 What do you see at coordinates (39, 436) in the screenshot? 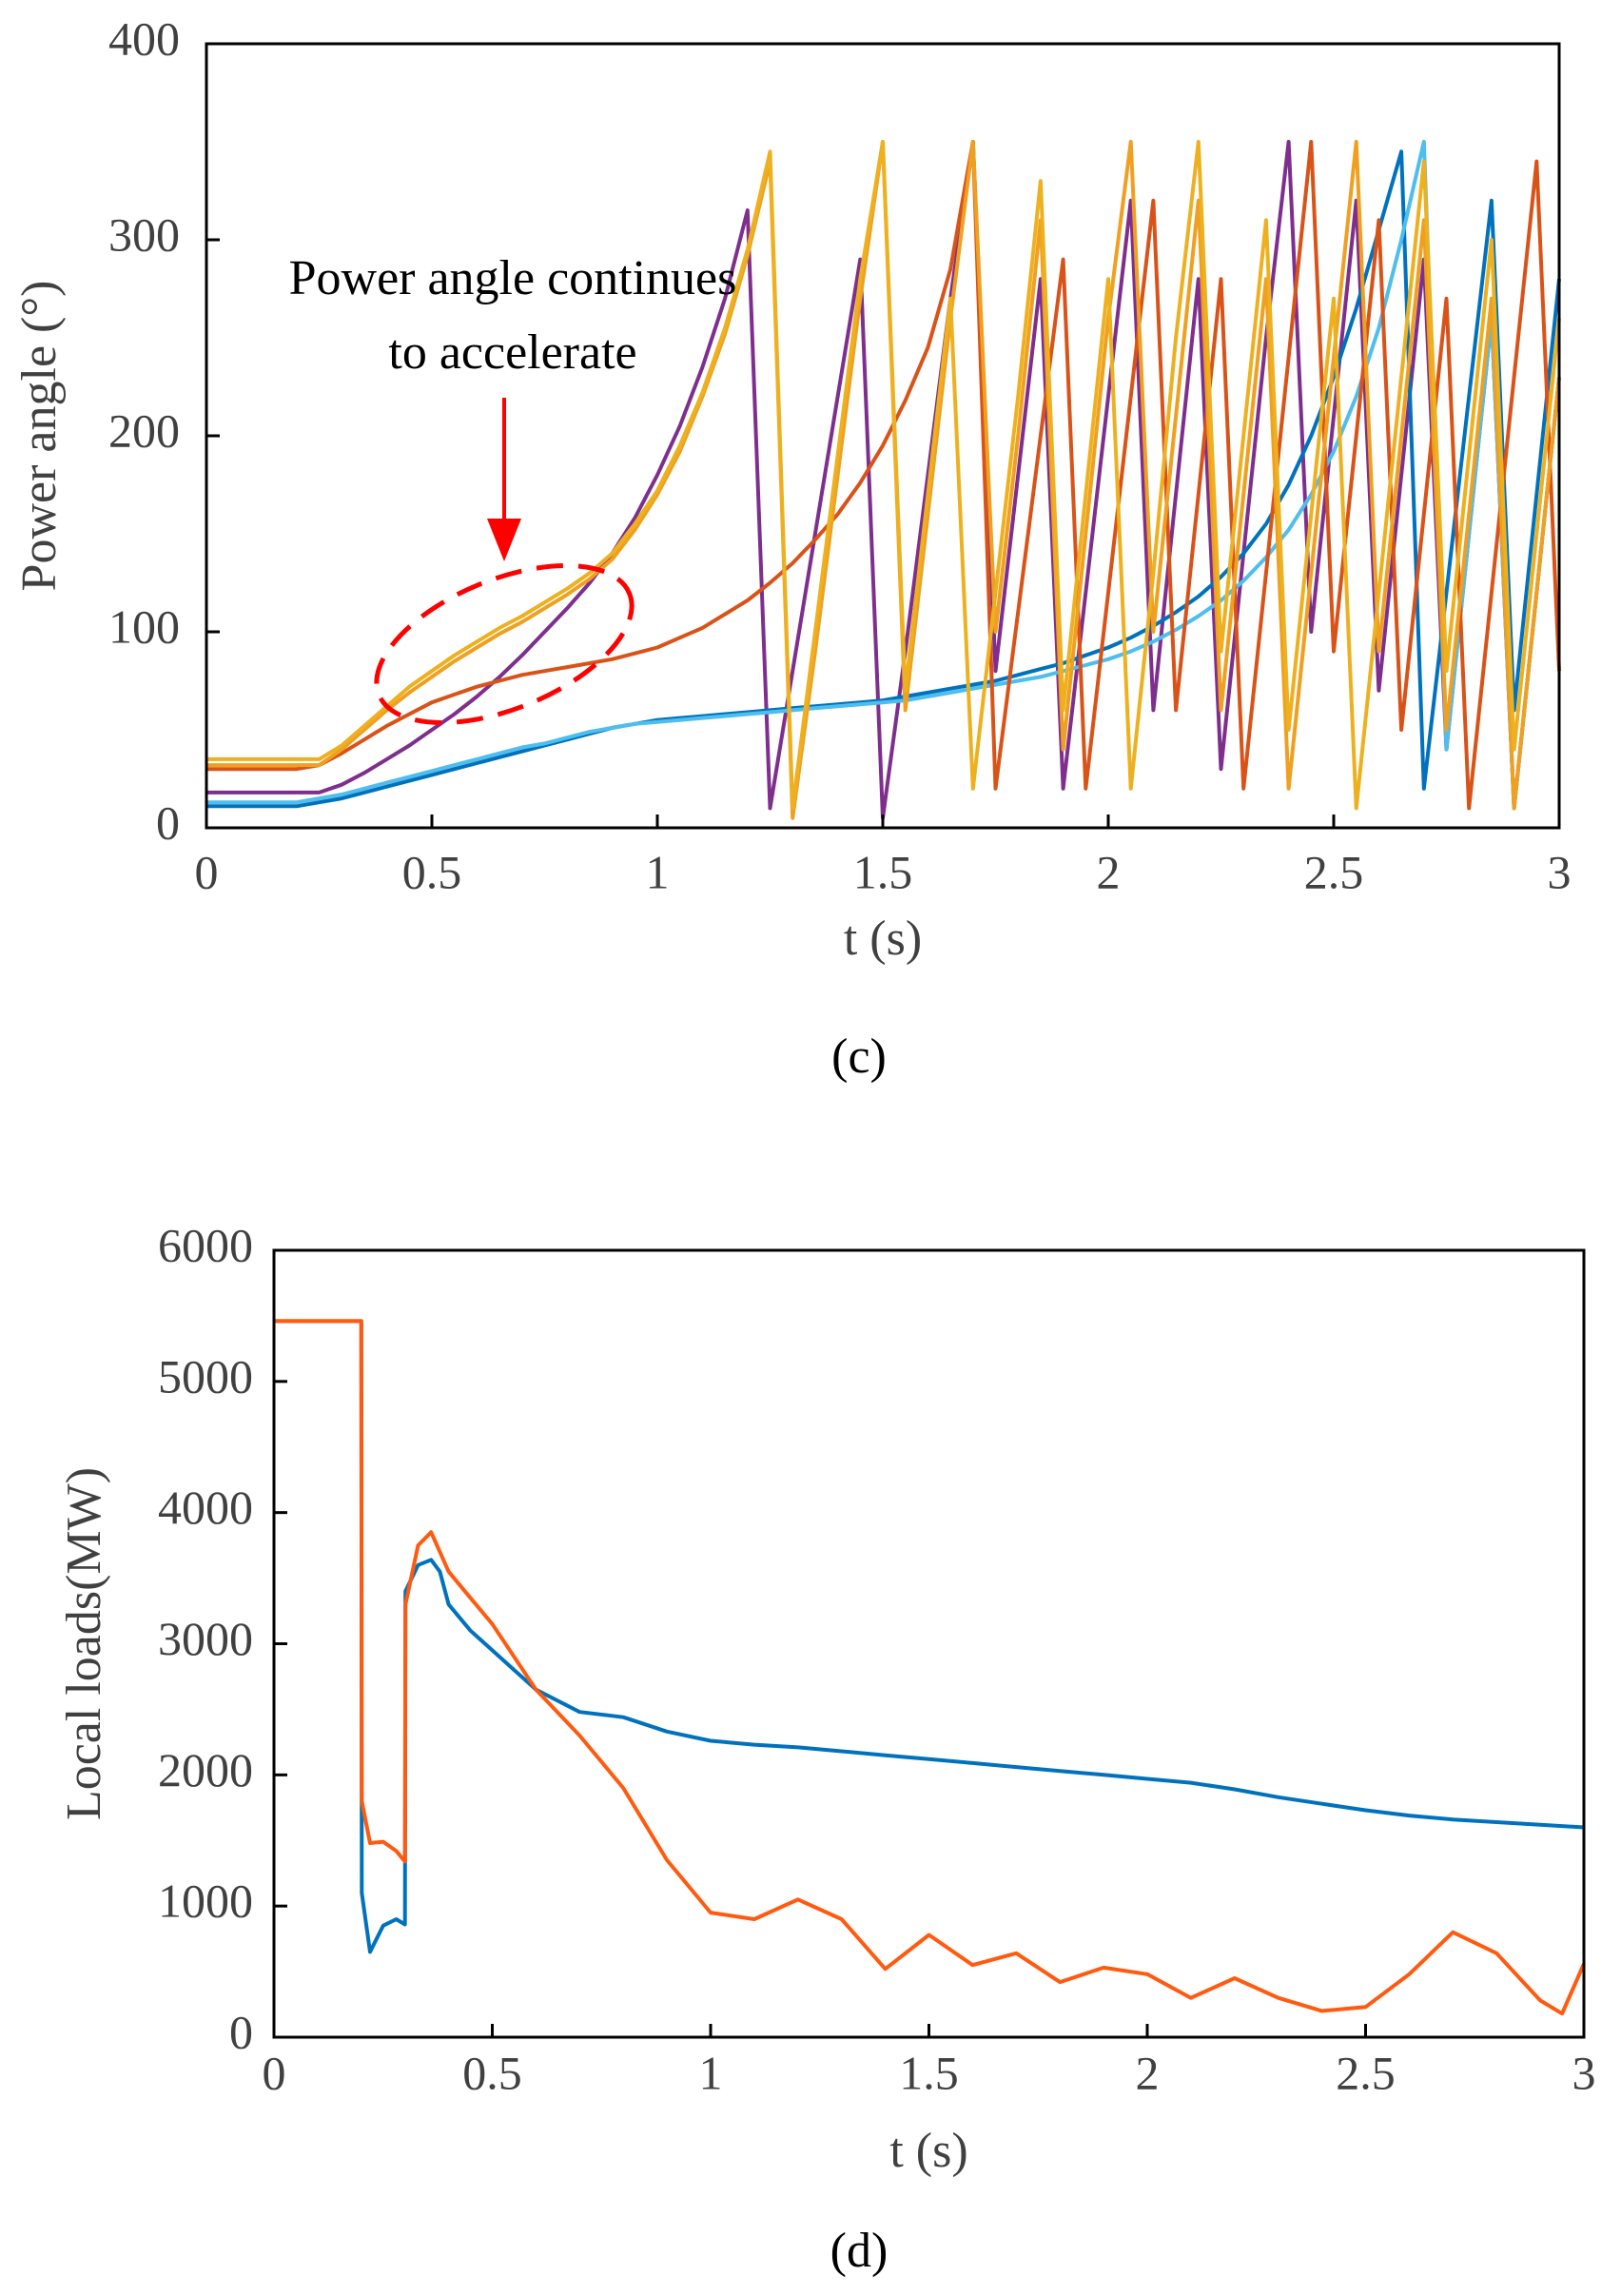
I see `y-axis-label: Power angle (°)` at bounding box center [39, 436].